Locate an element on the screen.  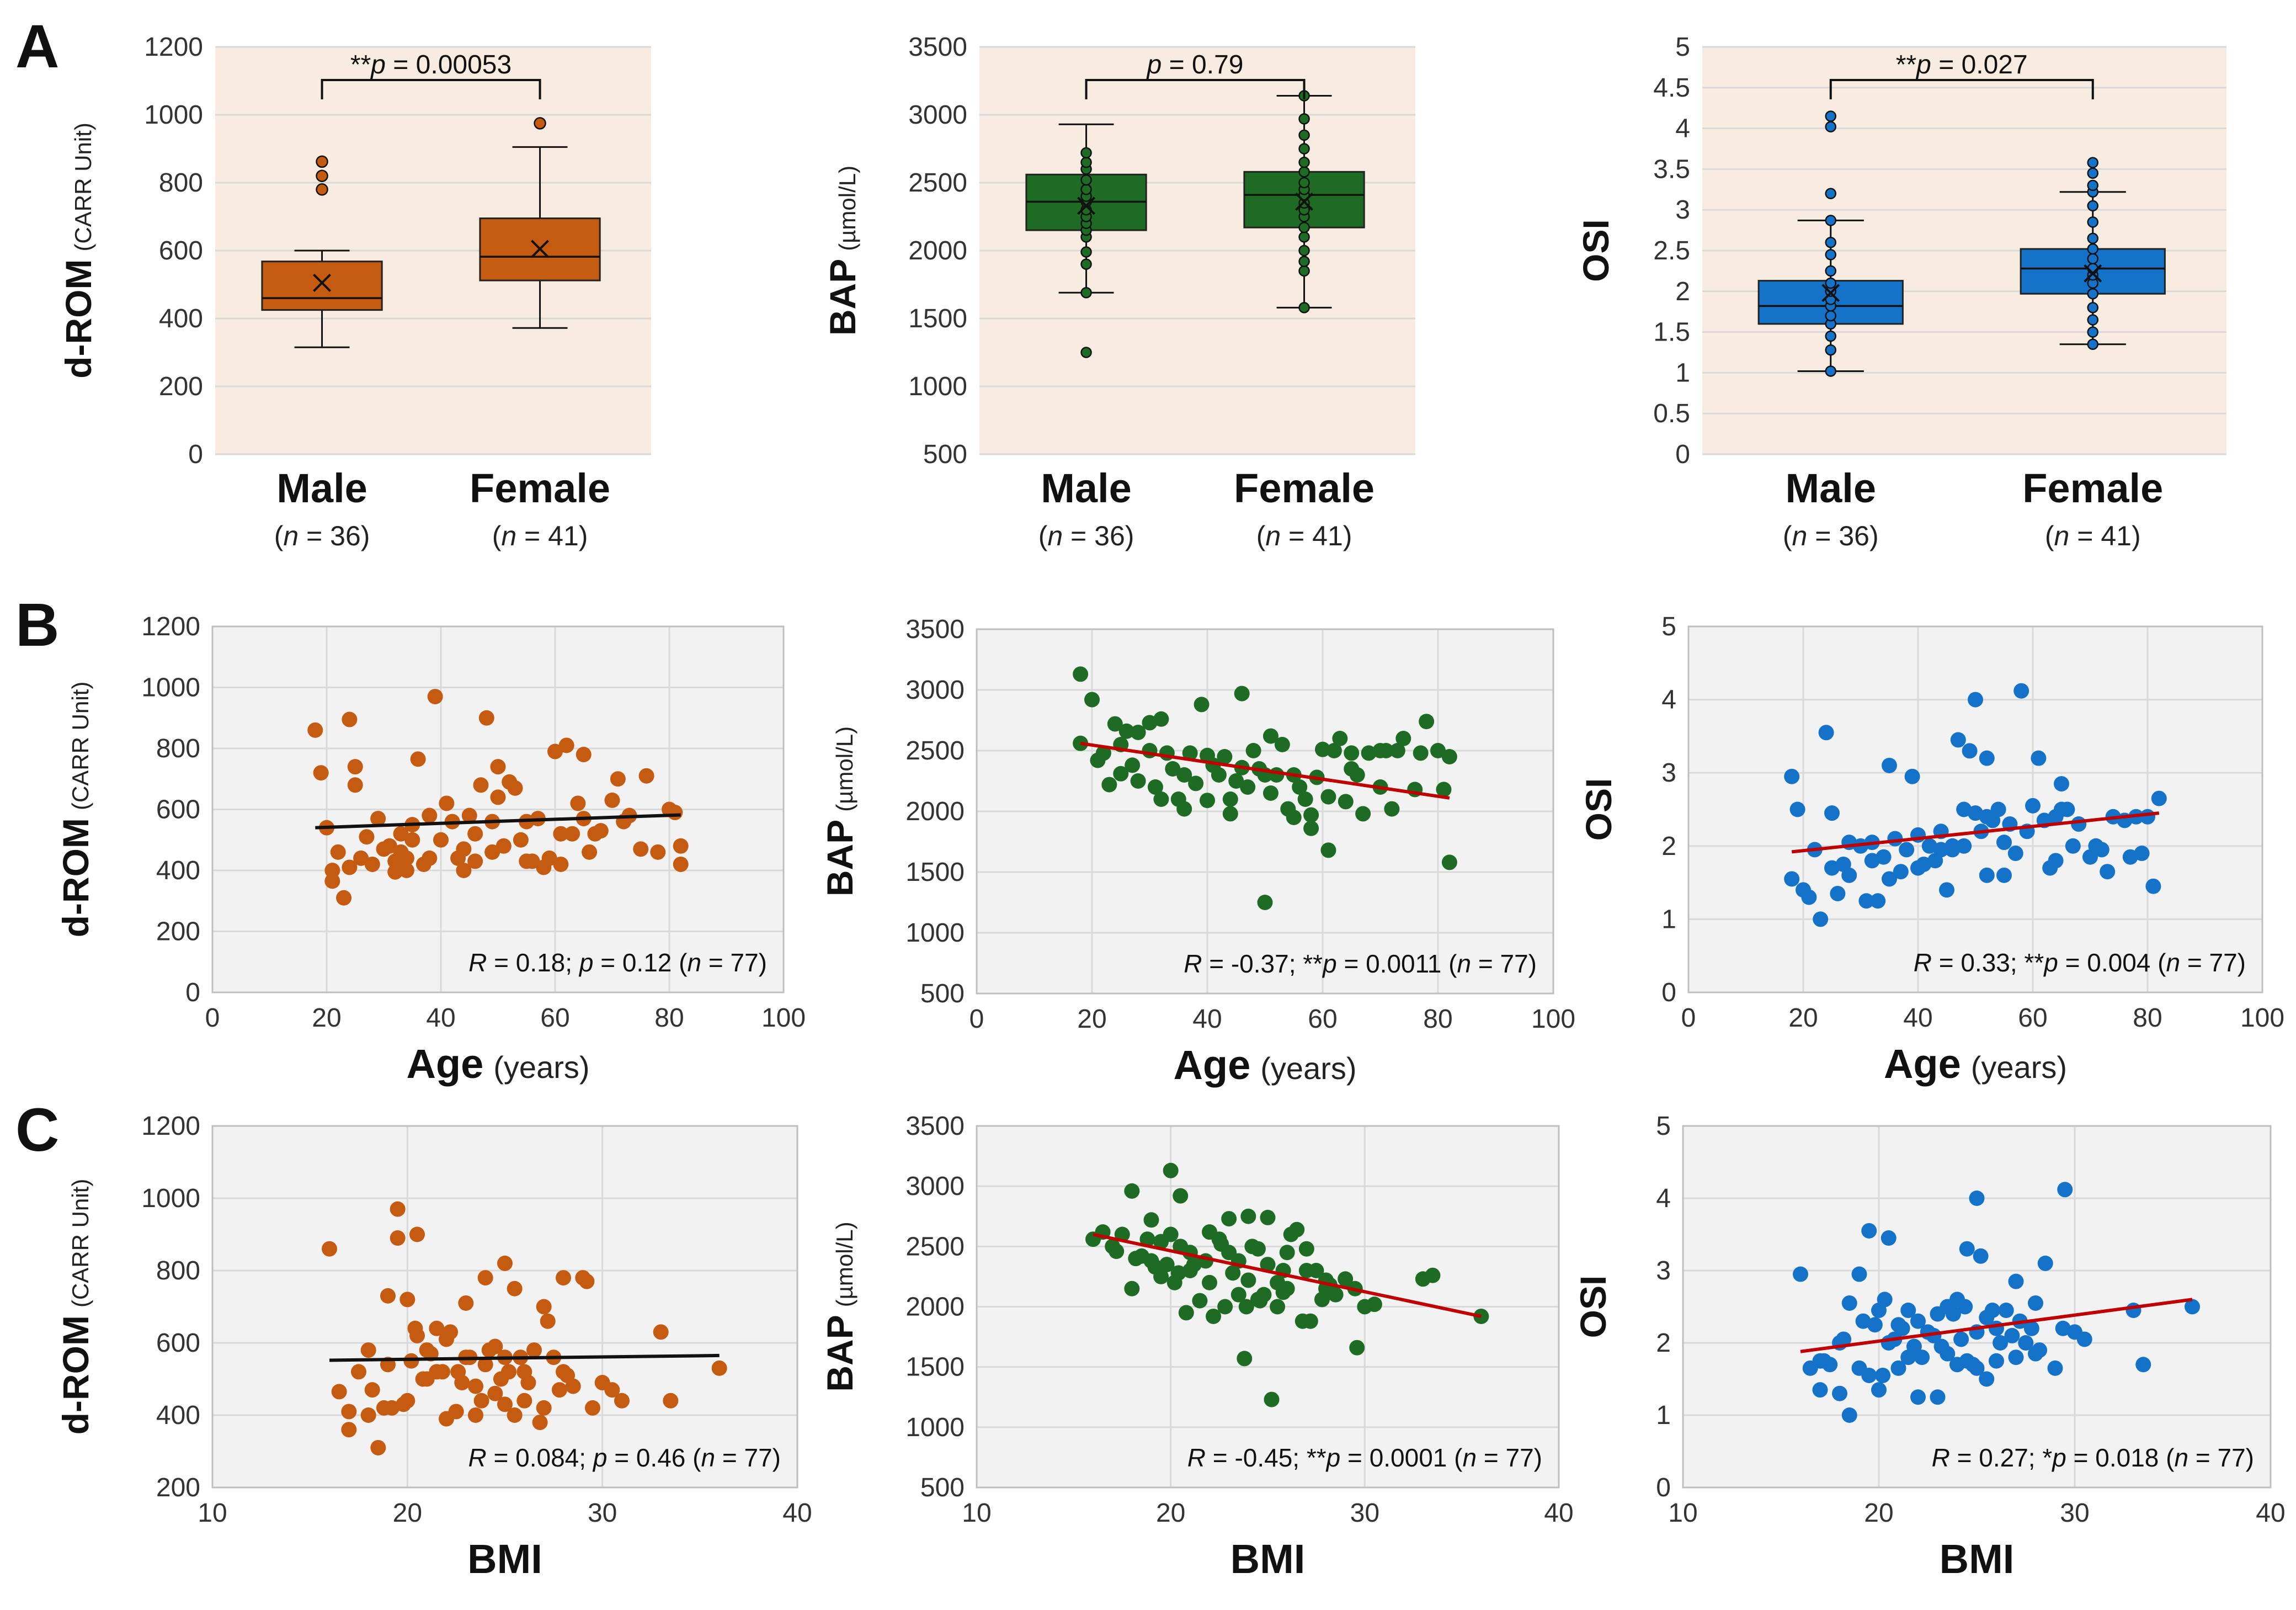
plot-frame is located at coordinates (1975, 809).